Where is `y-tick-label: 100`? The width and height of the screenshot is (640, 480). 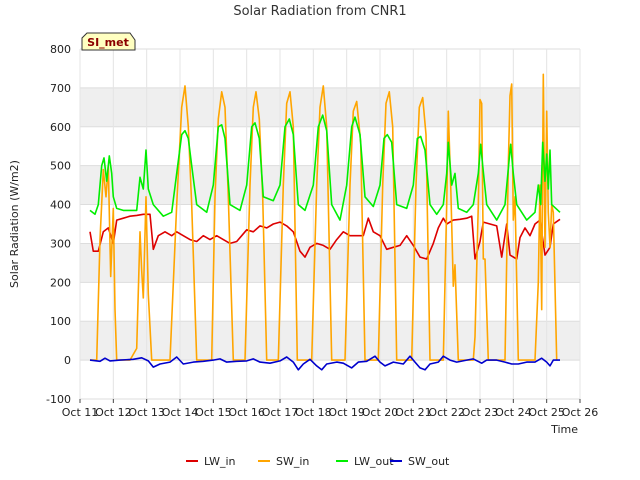
y-tick-label: 100 is located at coordinates (60, 321).